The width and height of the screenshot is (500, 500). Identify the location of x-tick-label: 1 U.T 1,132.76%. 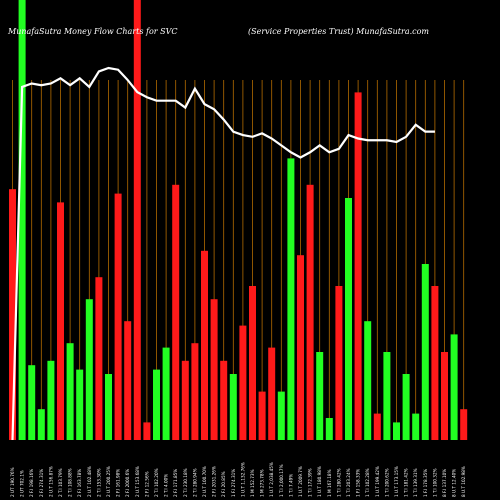
(242, 479).